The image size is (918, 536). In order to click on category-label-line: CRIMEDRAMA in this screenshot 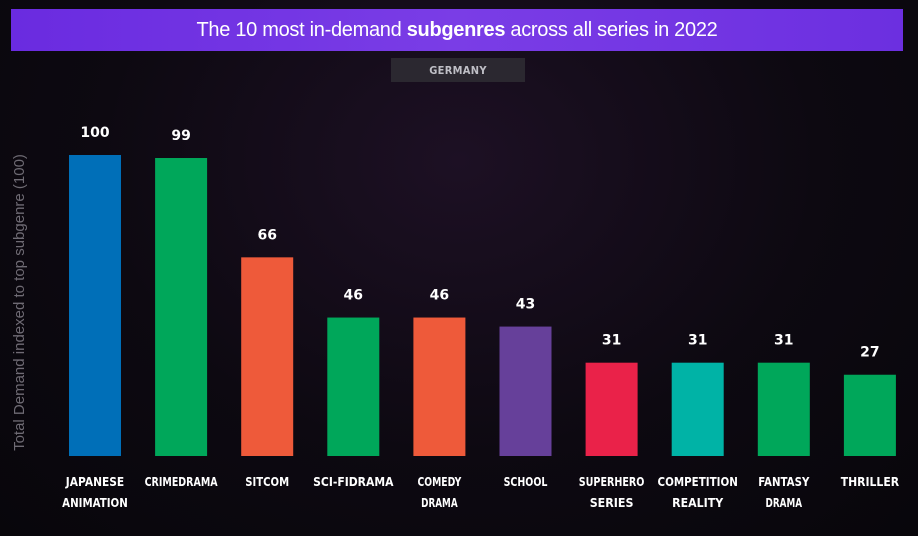, I will do `click(182, 482)`.